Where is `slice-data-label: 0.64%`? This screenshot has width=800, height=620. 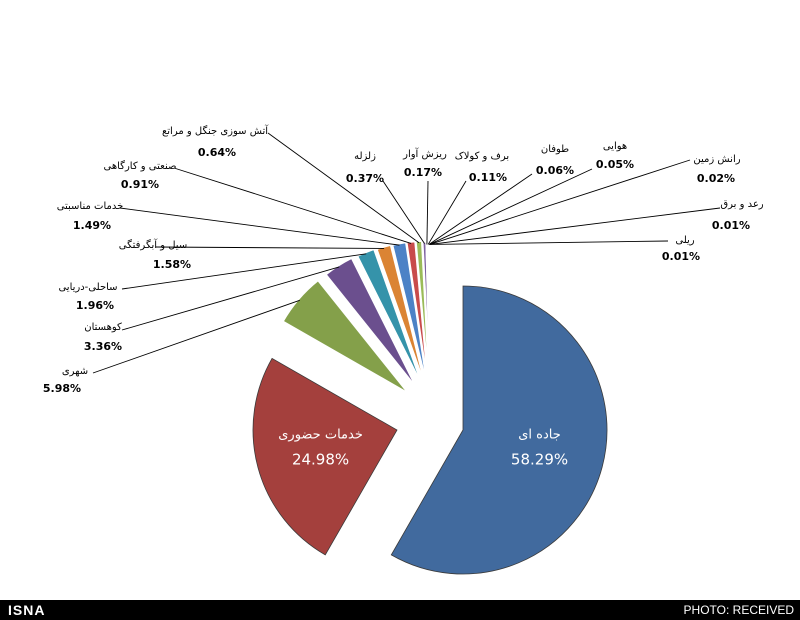
slice-data-label: 0.64% is located at coordinates (217, 152).